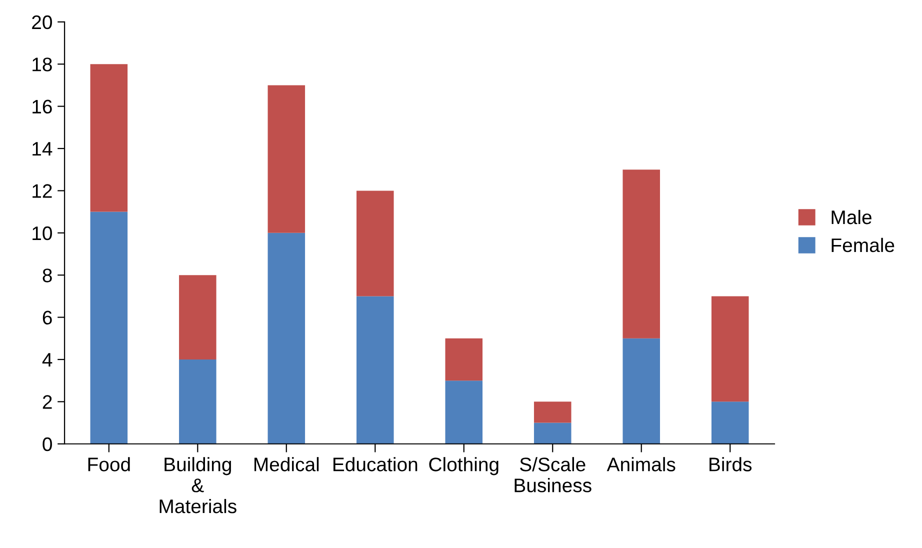  I want to click on x-tick-label: Building & Materials, so click(198, 485).